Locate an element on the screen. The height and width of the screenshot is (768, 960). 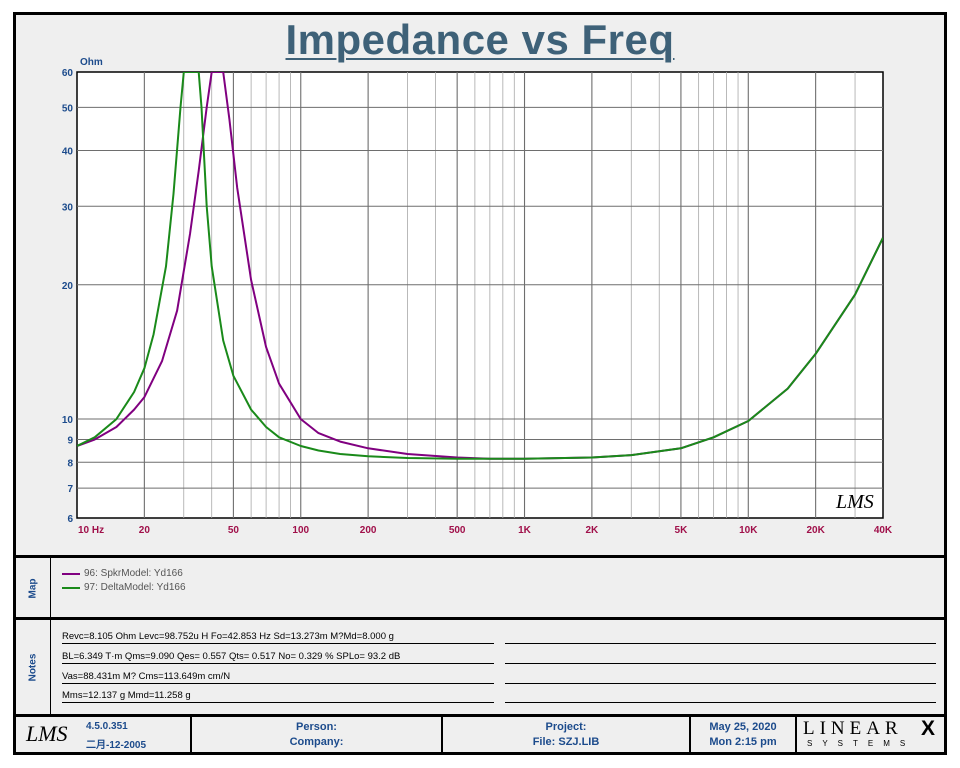
x-tick-label-5: 500 is located at coordinates (457, 530).